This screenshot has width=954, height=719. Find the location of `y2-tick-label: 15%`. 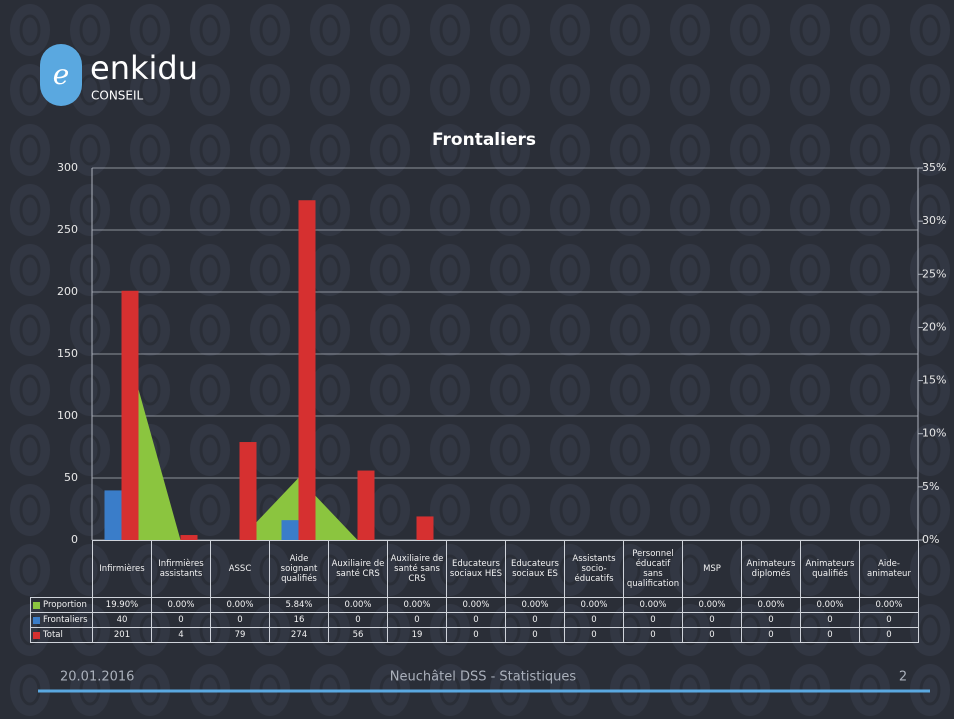

y2-tick-label: 15% is located at coordinates (934, 380).